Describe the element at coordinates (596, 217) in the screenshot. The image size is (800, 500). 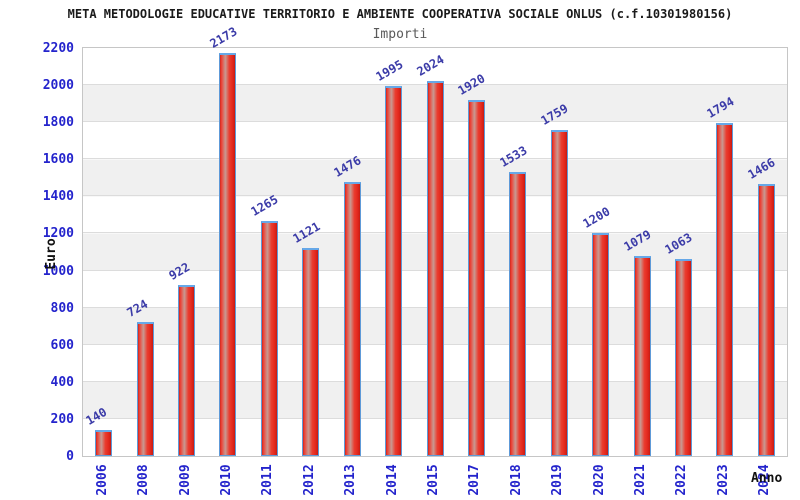
I see `bar-value-label: 1200` at that location.